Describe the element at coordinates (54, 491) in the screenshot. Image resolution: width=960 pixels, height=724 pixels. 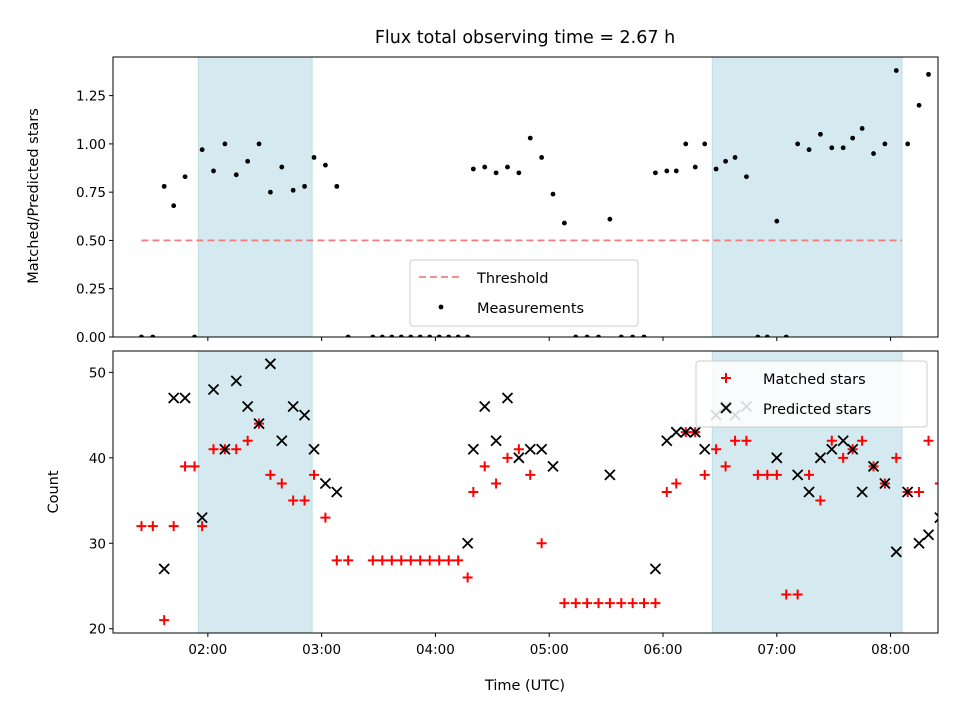
I see `bottom-y-axis-label: Count` at that location.